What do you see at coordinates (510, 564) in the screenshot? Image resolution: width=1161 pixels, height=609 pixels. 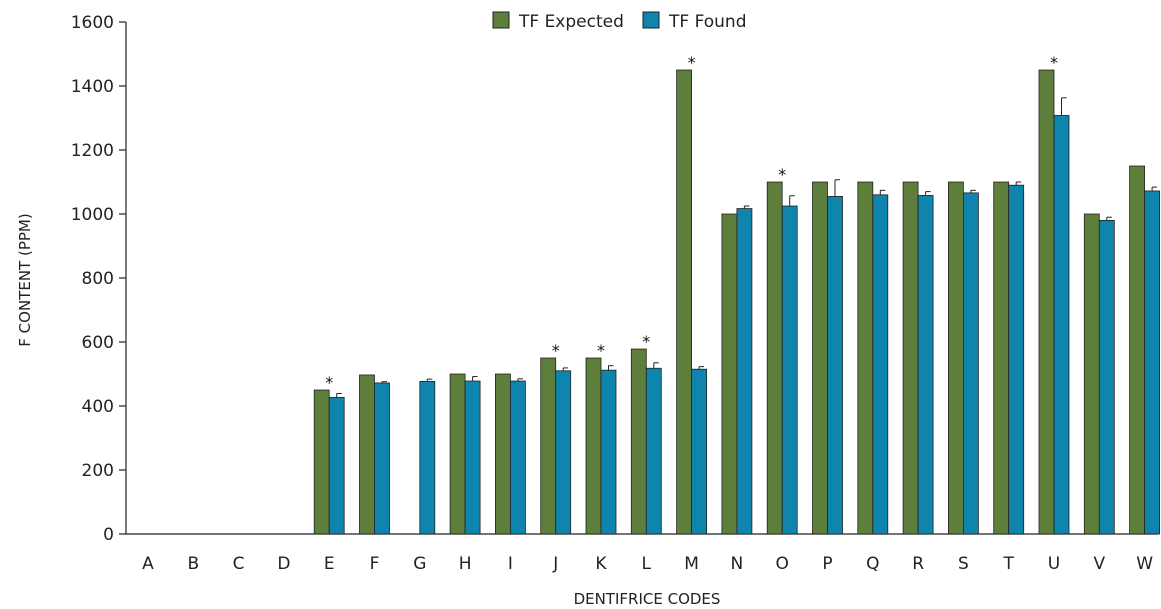 I see `x-tick-label: I` at bounding box center [510, 564].